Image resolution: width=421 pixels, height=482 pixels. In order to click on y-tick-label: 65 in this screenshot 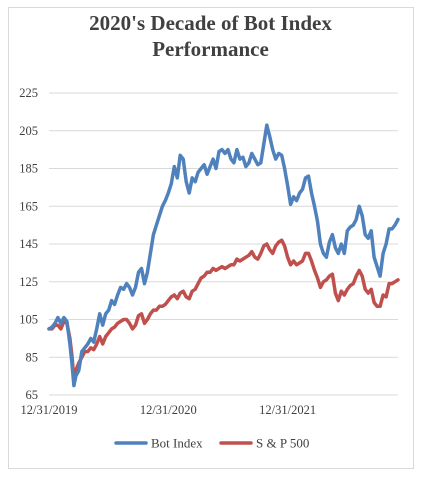, I will do `click(32, 395)`.